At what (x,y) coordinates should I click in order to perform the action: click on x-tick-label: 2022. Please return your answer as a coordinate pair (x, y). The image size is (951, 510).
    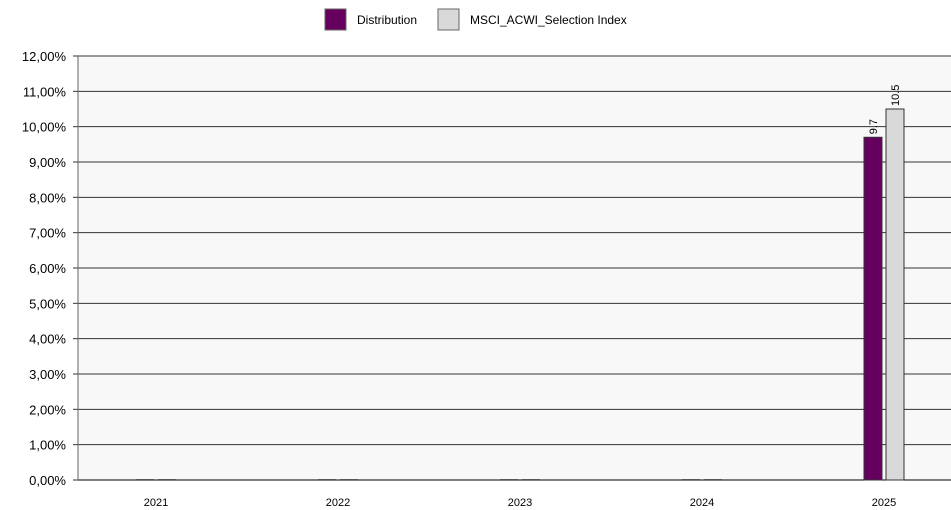
    Looking at the image, I should click on (338, 503).